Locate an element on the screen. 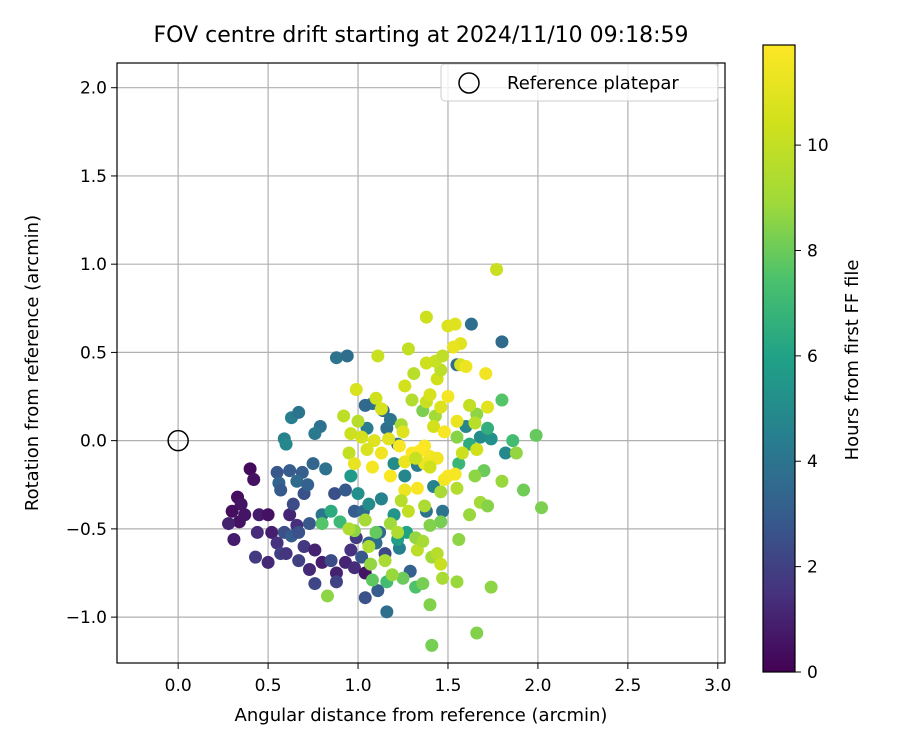 Image resolution: width=900 pixels, height=750 pixels. x-tick-label: 2.5 is located at coordinates (627, 686).